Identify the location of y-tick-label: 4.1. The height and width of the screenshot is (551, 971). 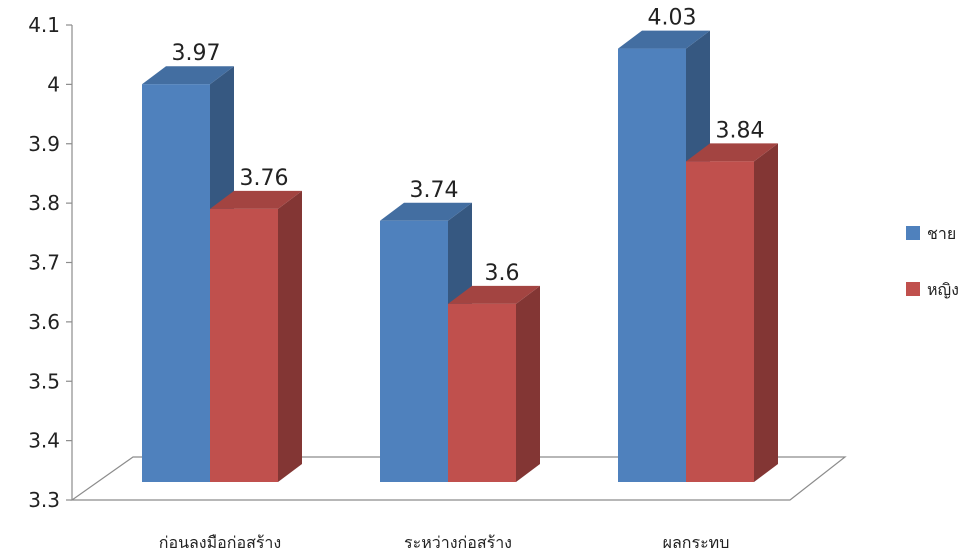
(44, 25).